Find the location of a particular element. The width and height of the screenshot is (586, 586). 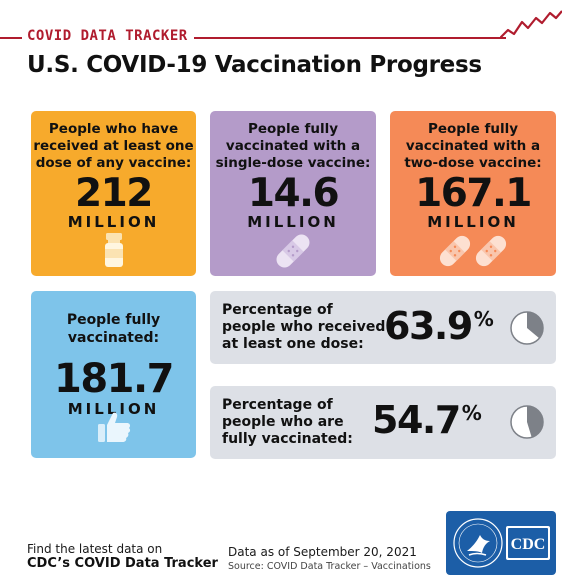

footer-find-text: Find the latest data on is located at coordinates (95, 549).